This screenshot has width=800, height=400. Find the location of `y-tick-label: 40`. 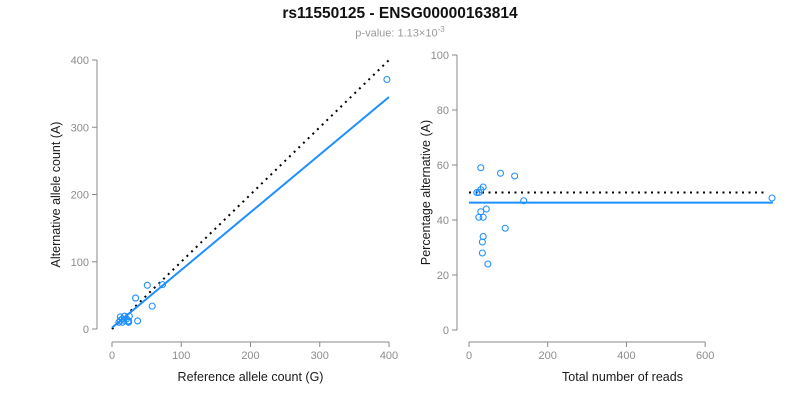

y-tick-label: 40 is located at coordinates (443, 221).